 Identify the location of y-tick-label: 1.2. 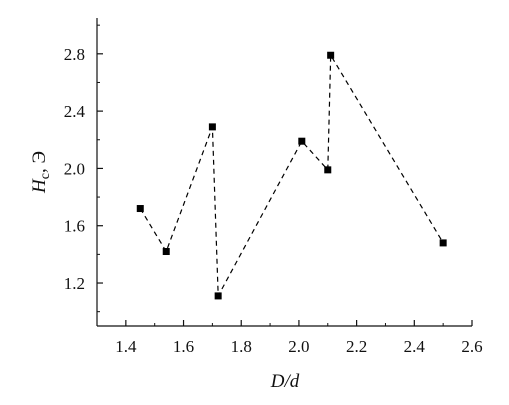
(74, 283).